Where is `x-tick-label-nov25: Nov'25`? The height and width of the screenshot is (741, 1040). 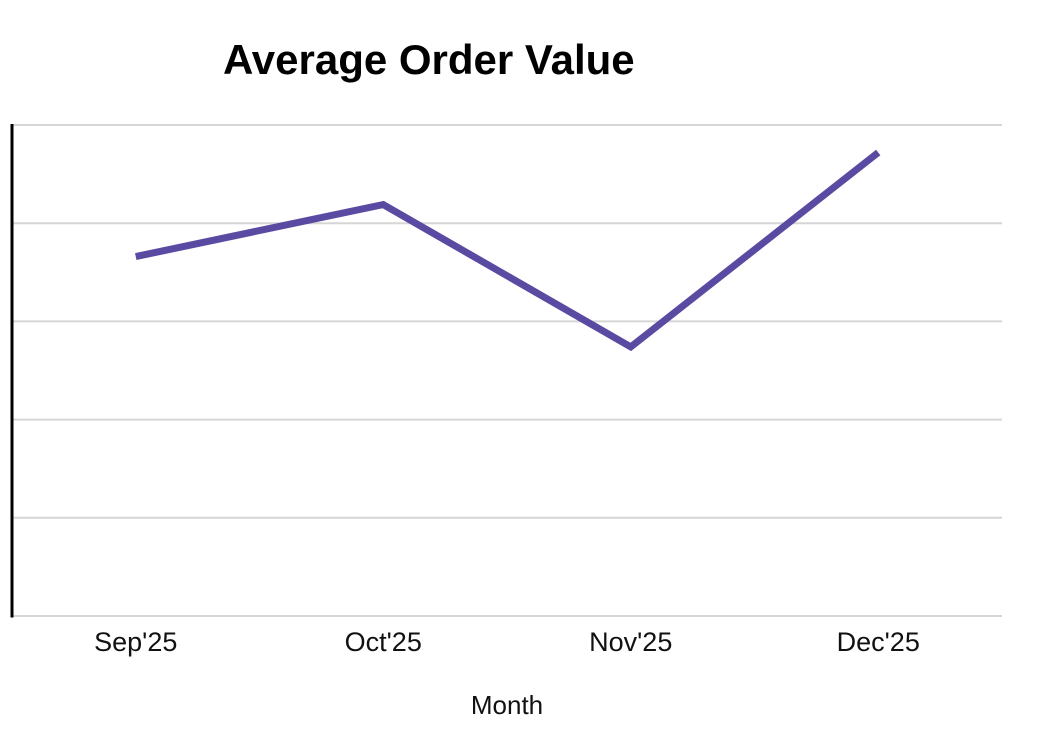
x-tick-label-nov25: Nov'25 is located at coordinates (630, 642).